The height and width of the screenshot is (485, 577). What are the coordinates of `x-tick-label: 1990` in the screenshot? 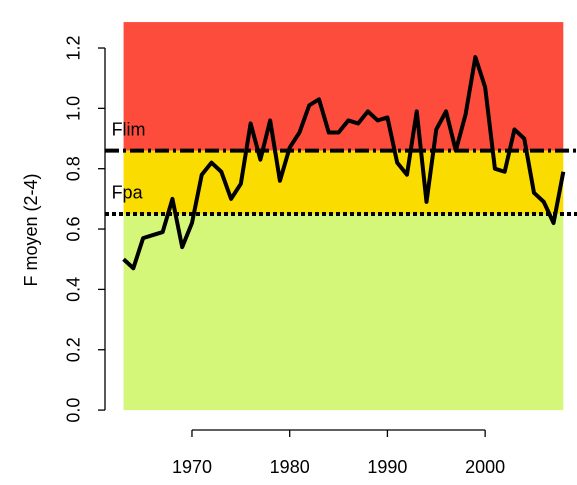 It's located at (387, 467).